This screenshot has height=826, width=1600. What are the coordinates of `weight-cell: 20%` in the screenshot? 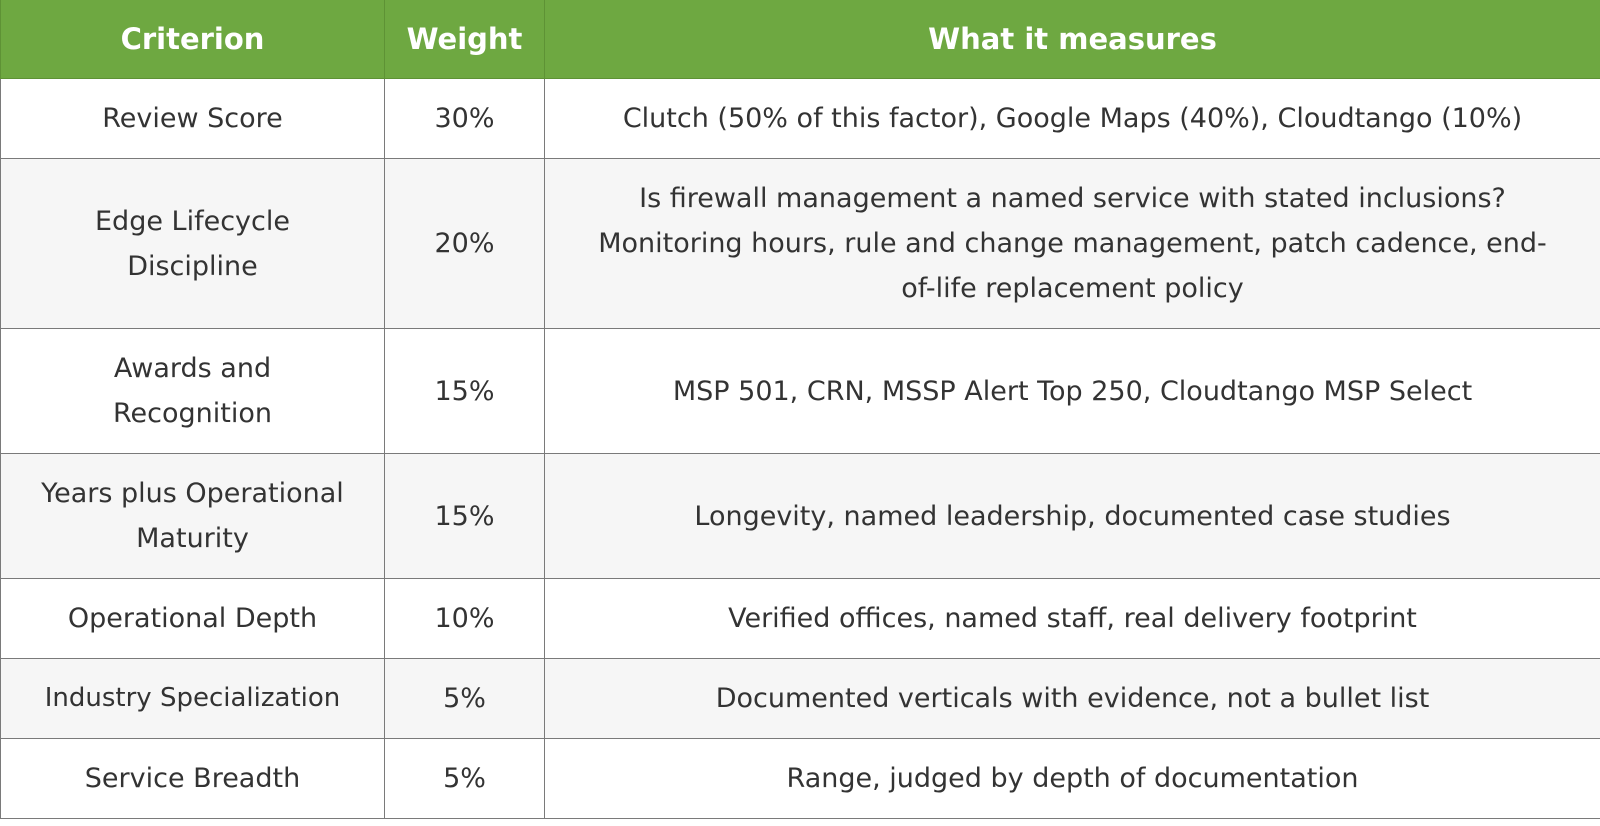 It's located at (464, 243).